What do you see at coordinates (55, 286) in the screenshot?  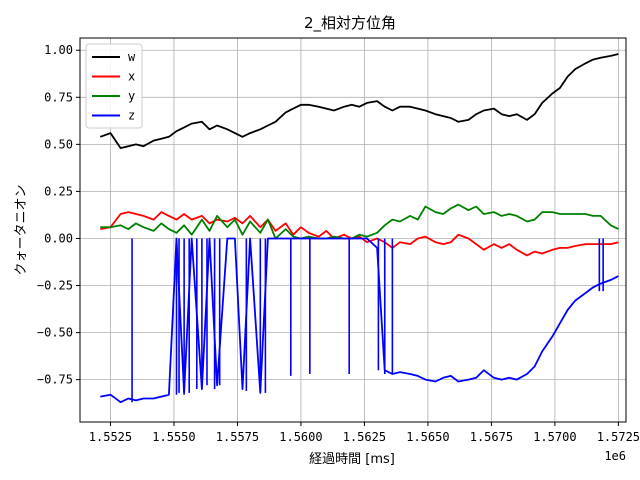 I see `y-tick-label: −0.25` at bounding box center [55, 286].